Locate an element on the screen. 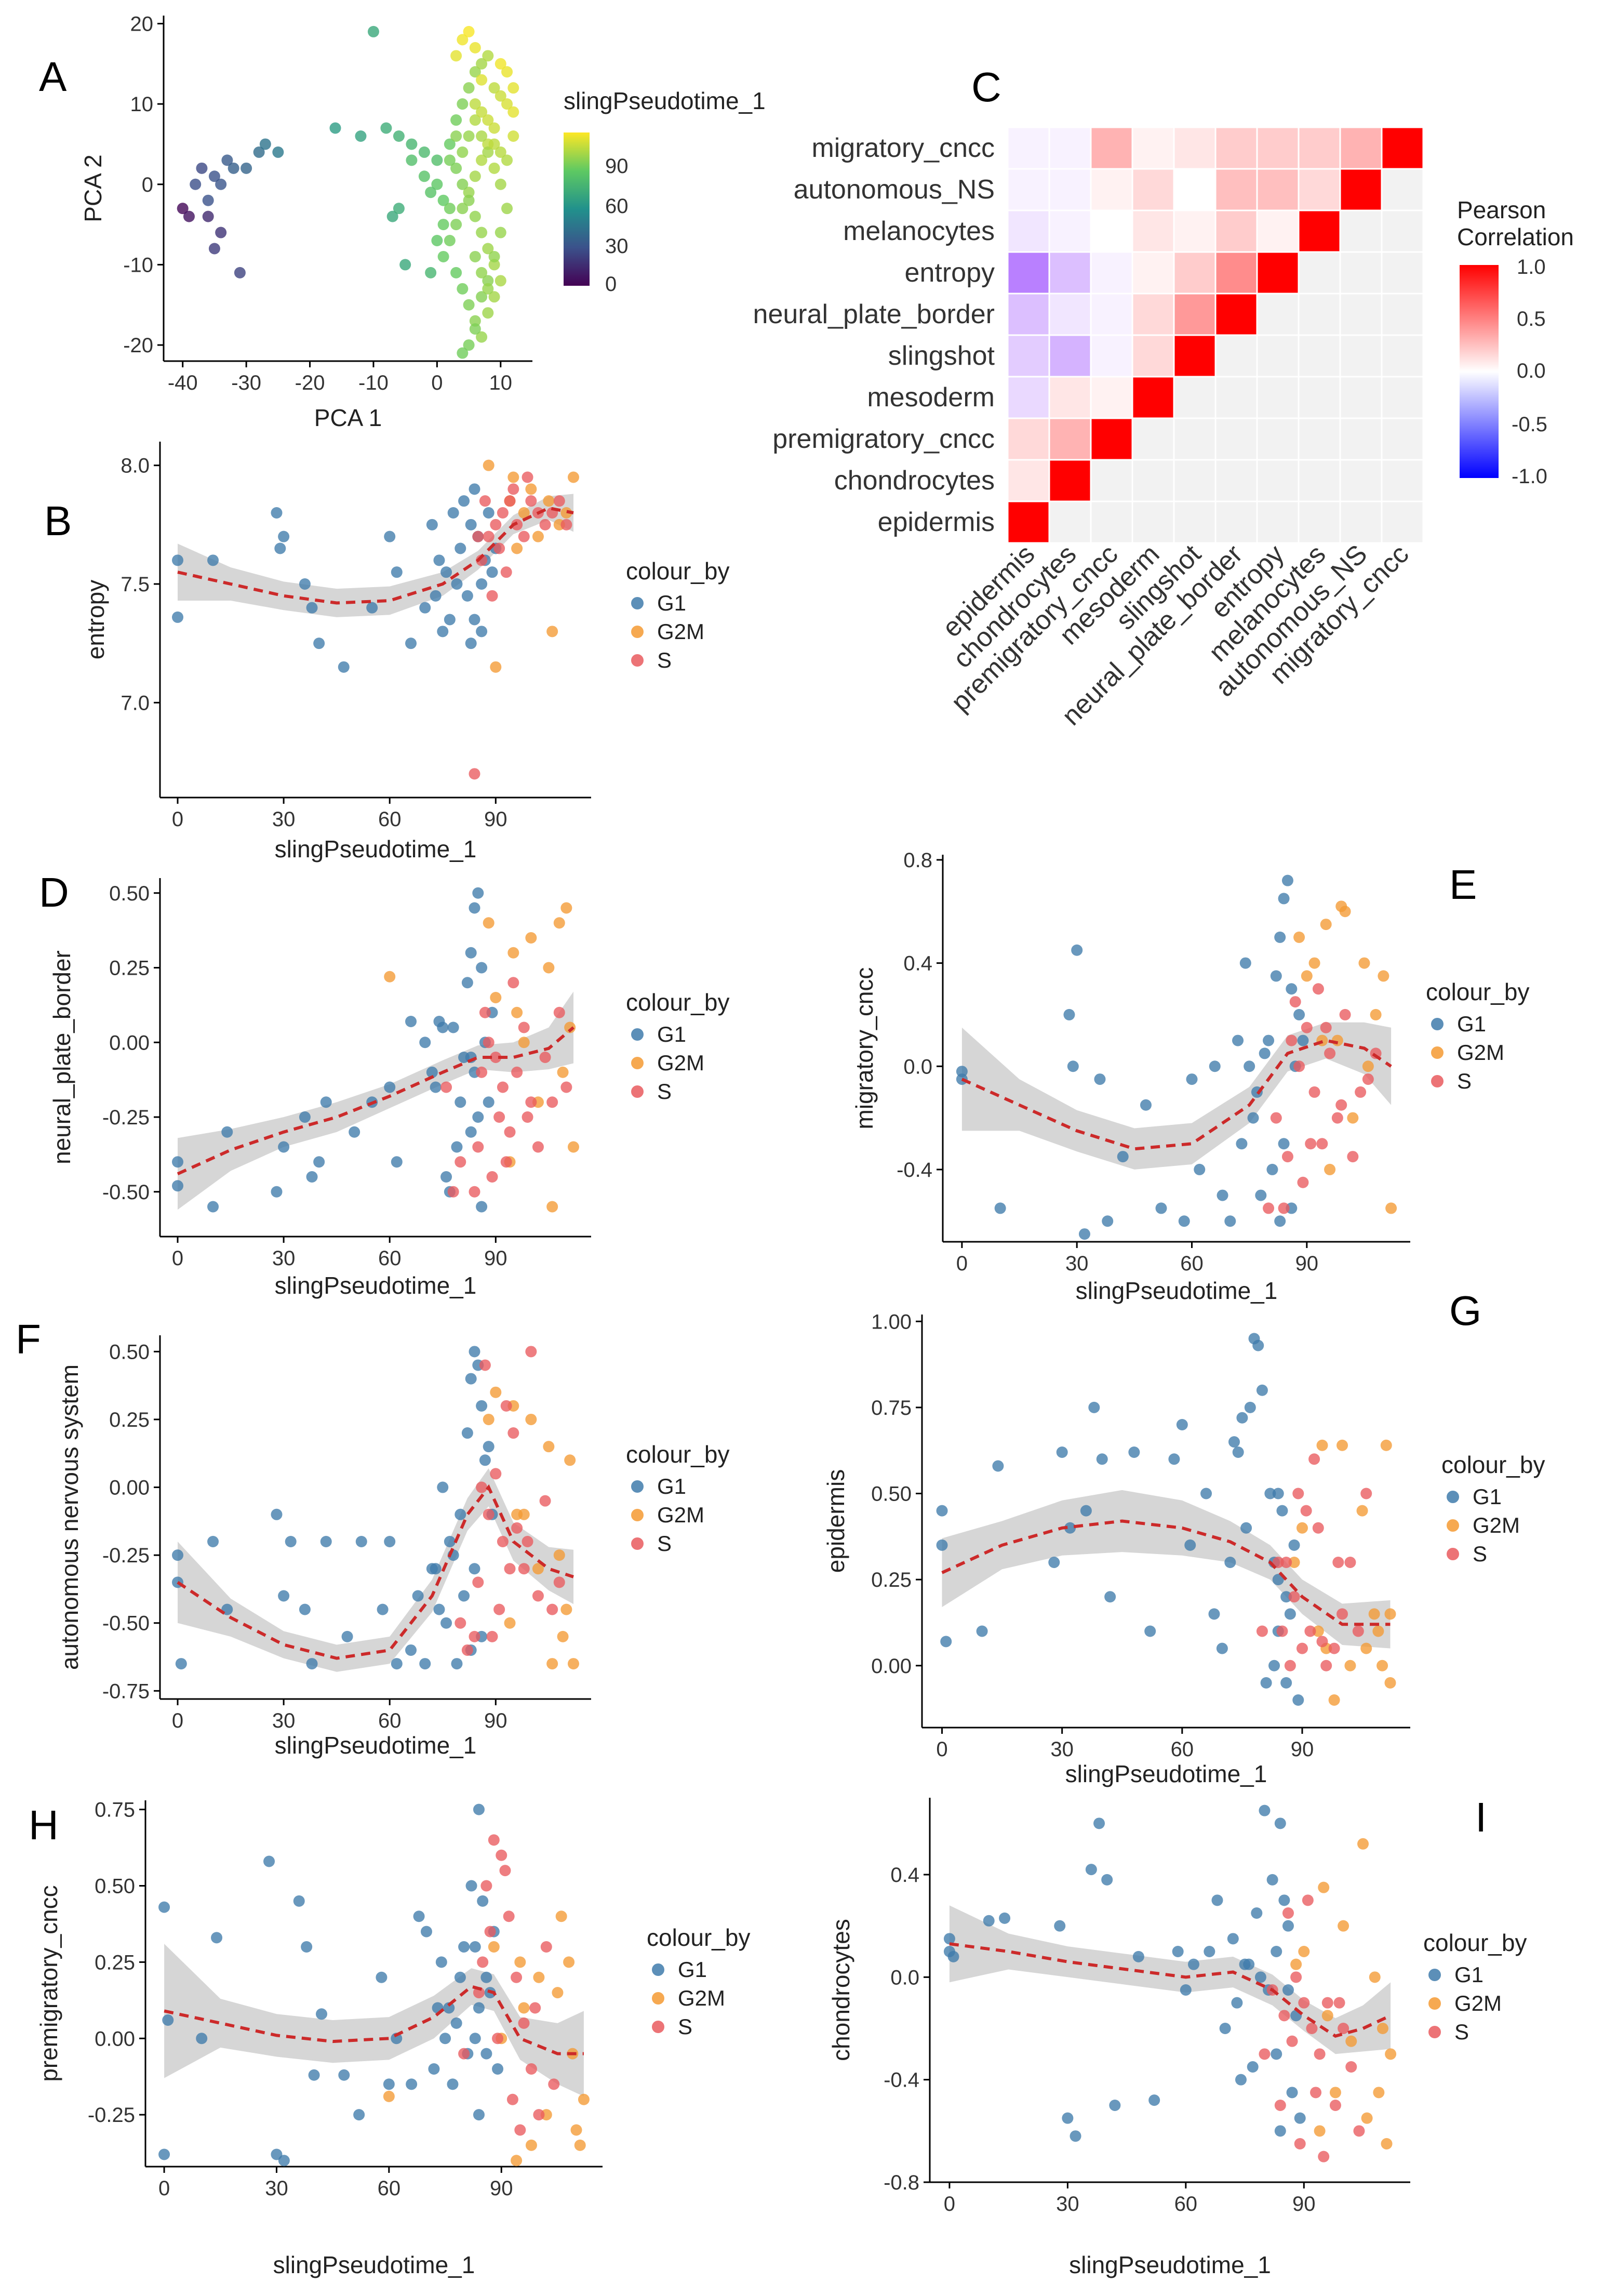 The height and width of the screenshot is (2296, 1617). panel-label-H: H is located at coordinates (44, 1825).